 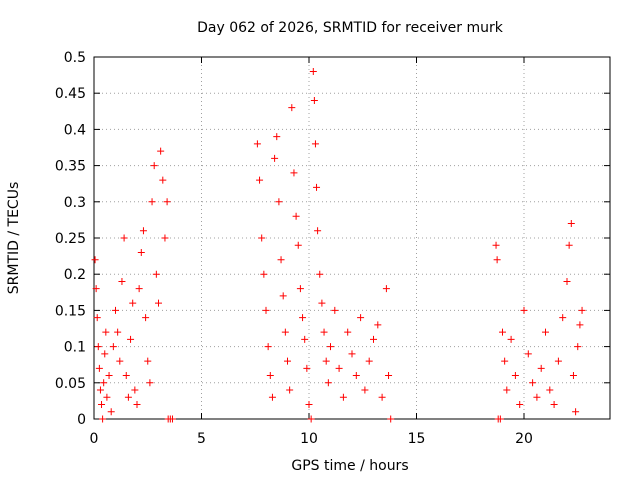 I want to click on y-tick-label: 0.5, so click(x=75, y=58).